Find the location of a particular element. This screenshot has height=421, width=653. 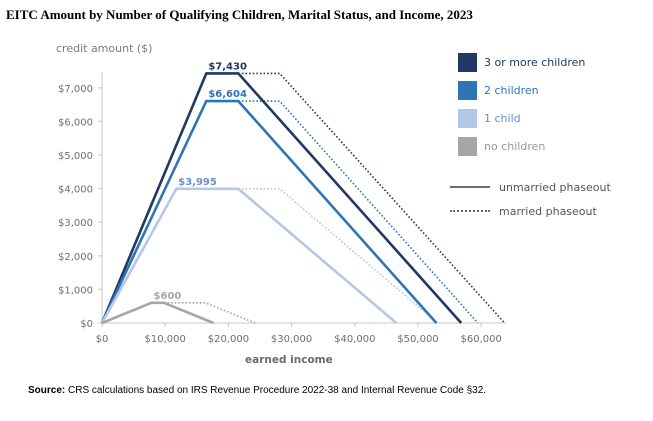

legend-item-1-child: 1 child is located at coordinates (521, 118).